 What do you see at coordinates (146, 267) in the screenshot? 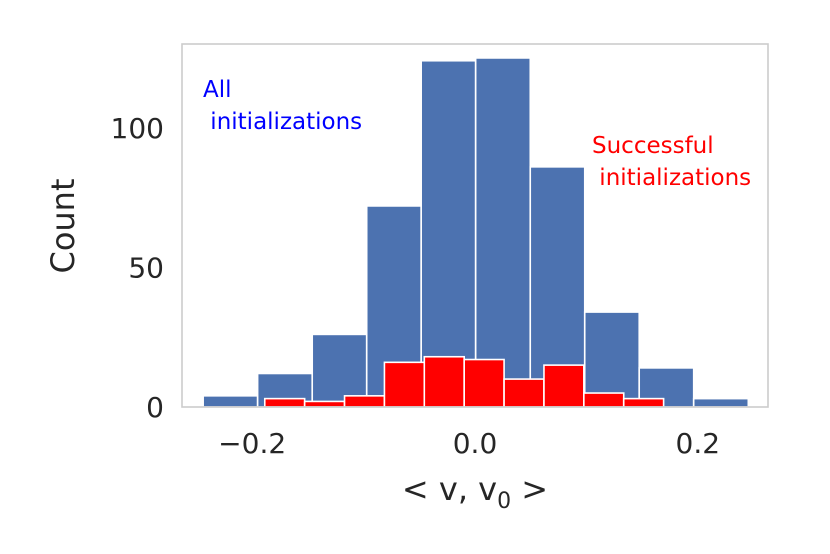
I see `y-tick-label-2: 50` at bounding box center [146, 267].